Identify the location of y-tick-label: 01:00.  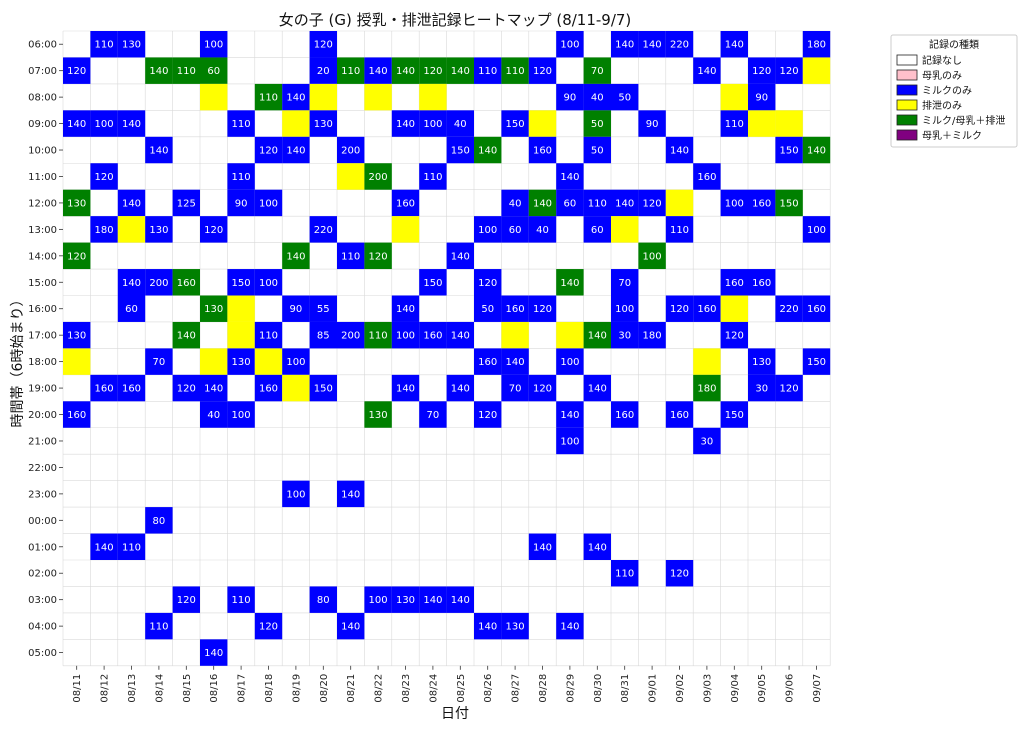
(42, 547).